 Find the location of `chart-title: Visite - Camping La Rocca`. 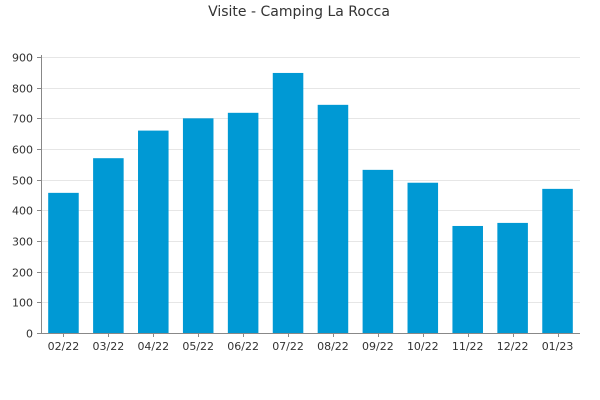

chart-title: Visite - Camping La Rocca is located at coordinates (299, 12).